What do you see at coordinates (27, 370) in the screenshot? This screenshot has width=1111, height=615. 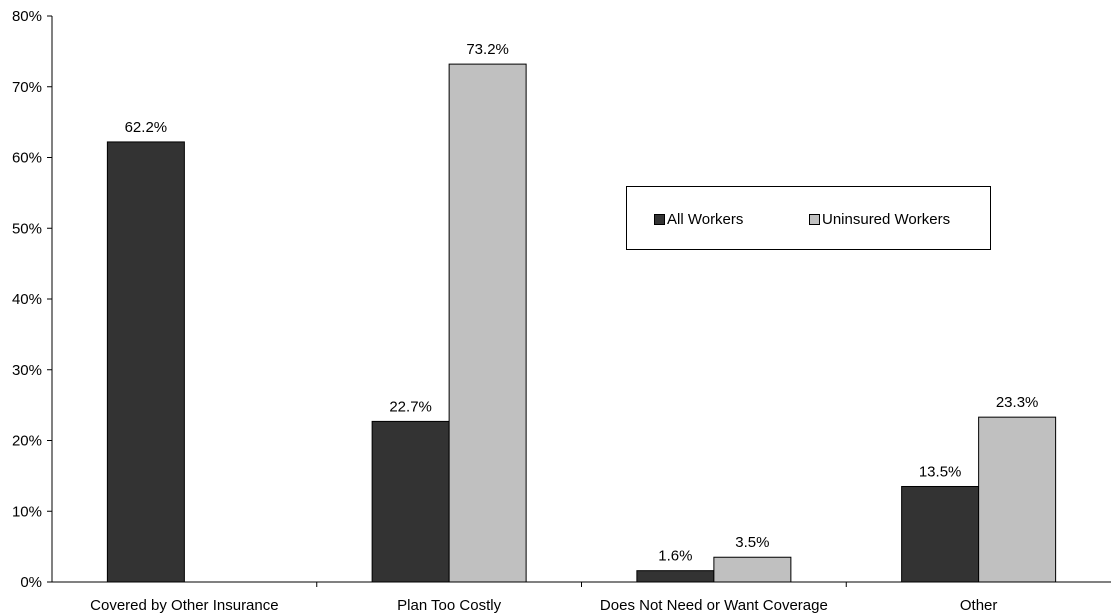 I see `y-tick-label: 30%` at bounding box center [27, 370].